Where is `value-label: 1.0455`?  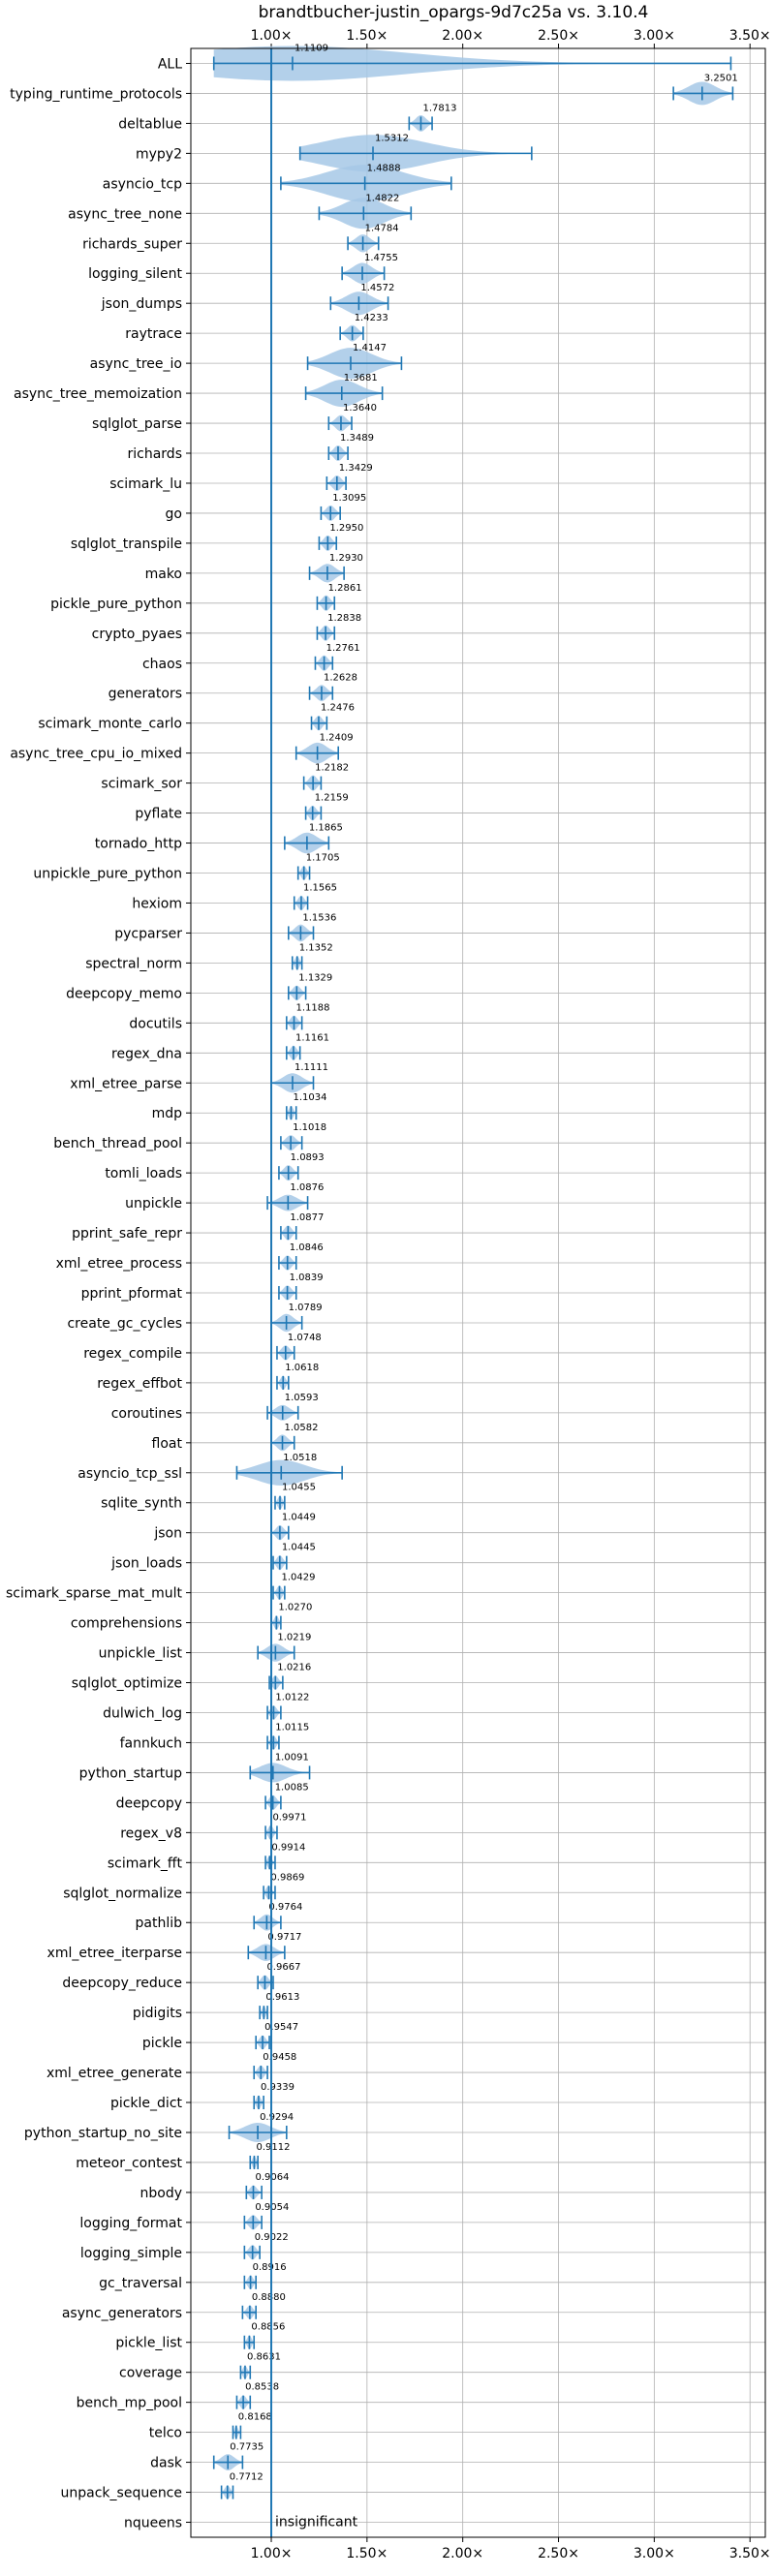 value-label: 1.0455 is located at coordinates (299, 1488).